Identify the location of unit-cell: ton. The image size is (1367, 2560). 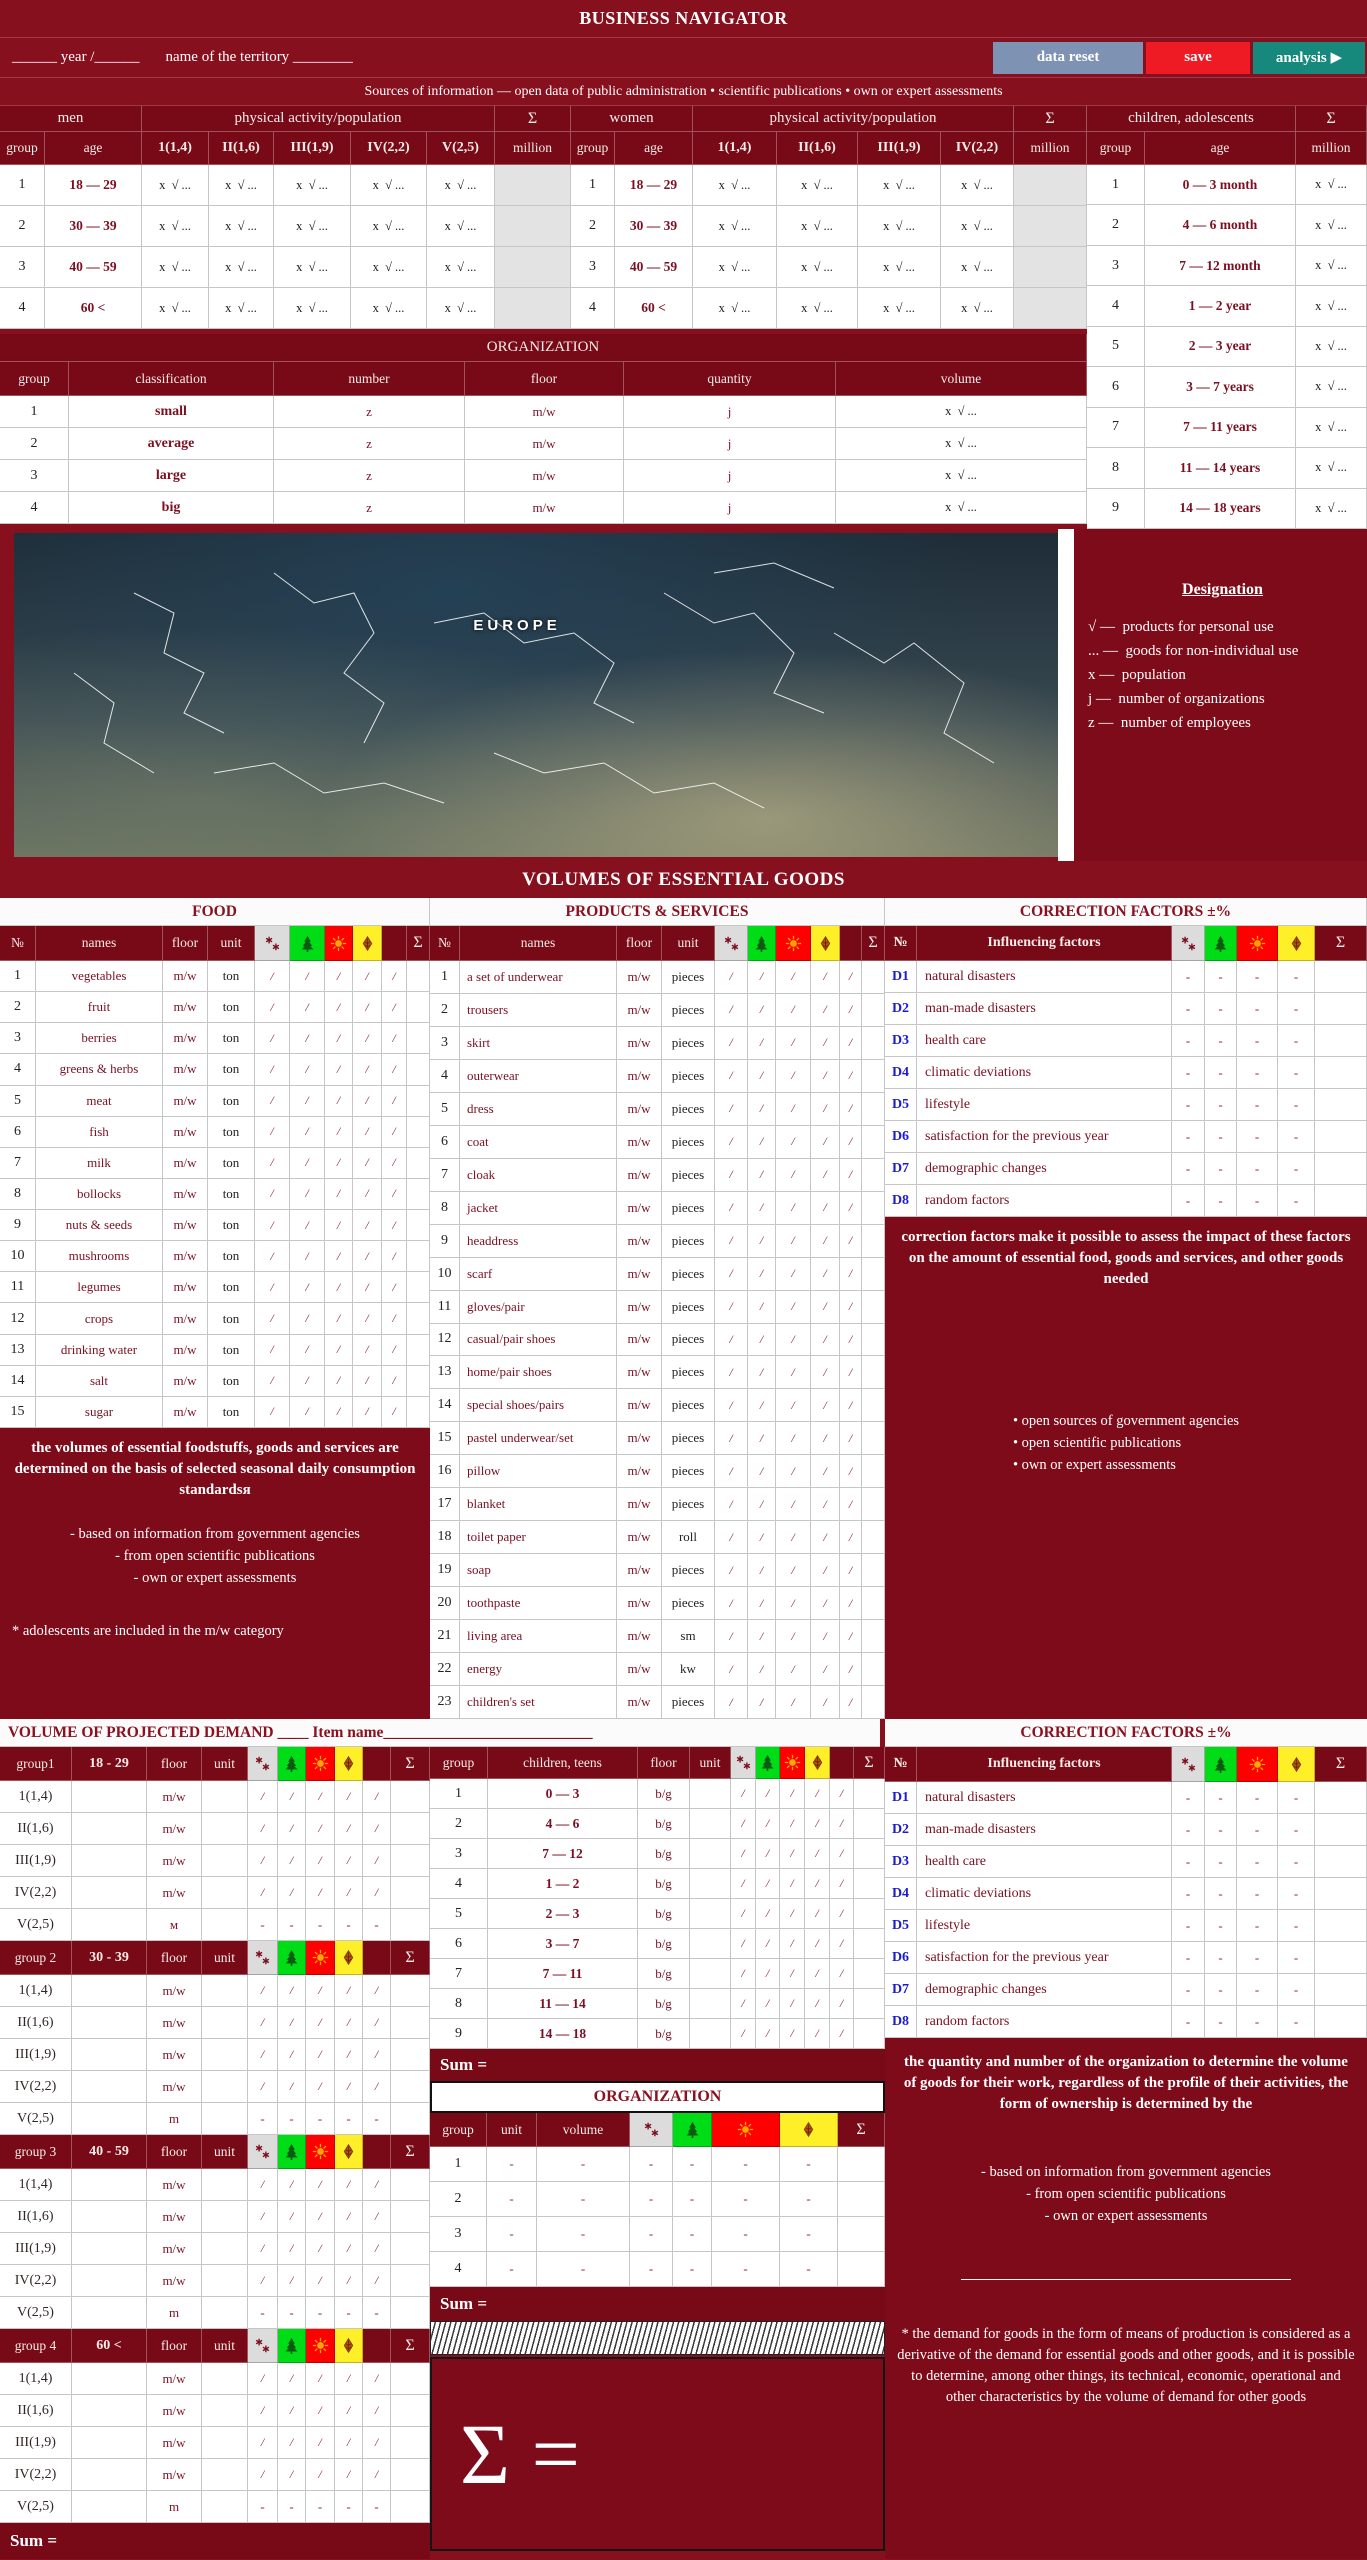
(231, 1412).